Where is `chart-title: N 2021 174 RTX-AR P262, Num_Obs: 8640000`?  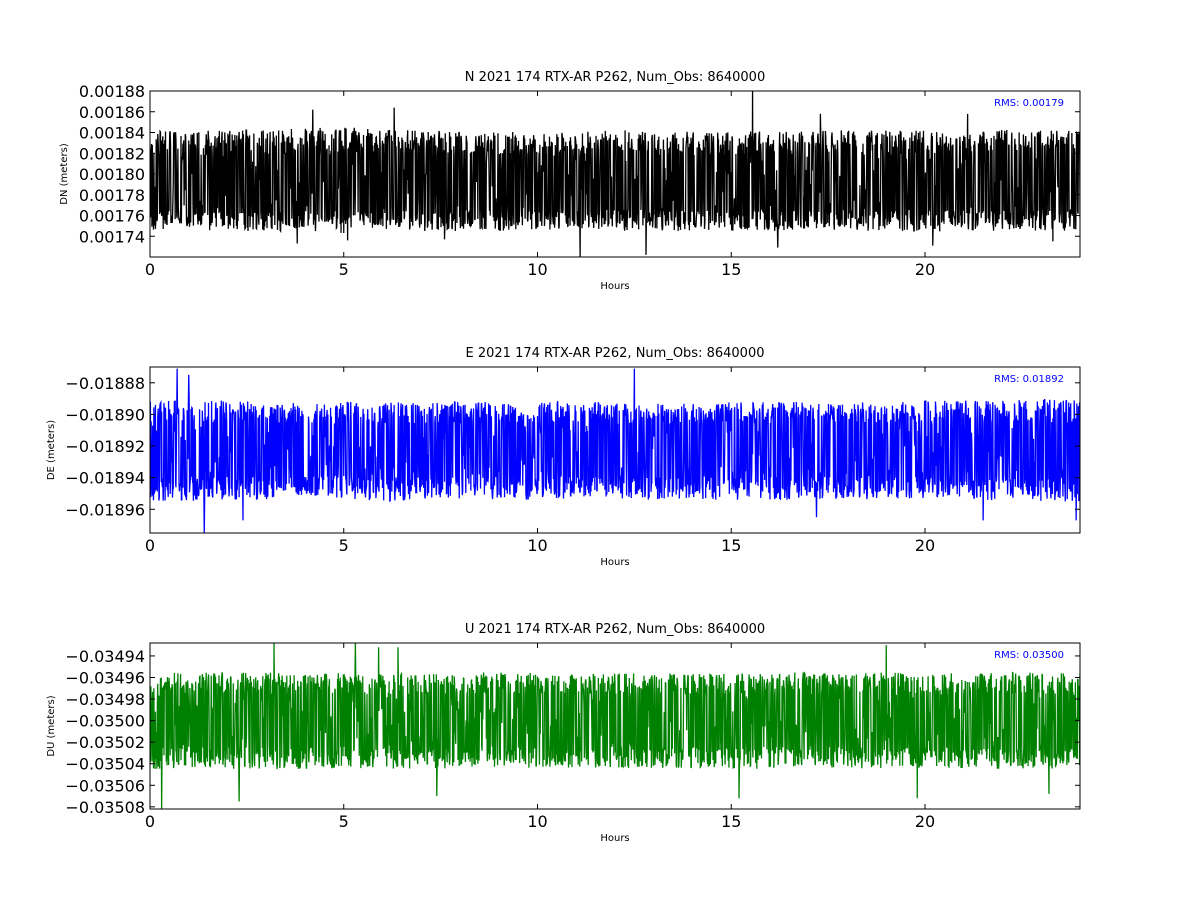
chart-title: N 2021 174 RTX-AR P262, Num_Obs: 8640000 is located at coordinates (615, 77).